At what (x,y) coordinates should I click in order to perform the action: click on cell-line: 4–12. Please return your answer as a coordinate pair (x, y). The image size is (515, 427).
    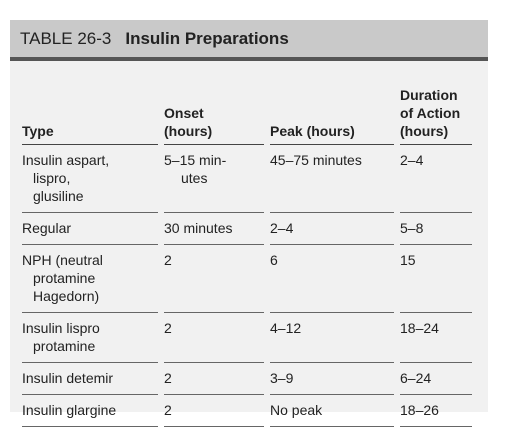
    Looking at the image, I should click on (286, 328).